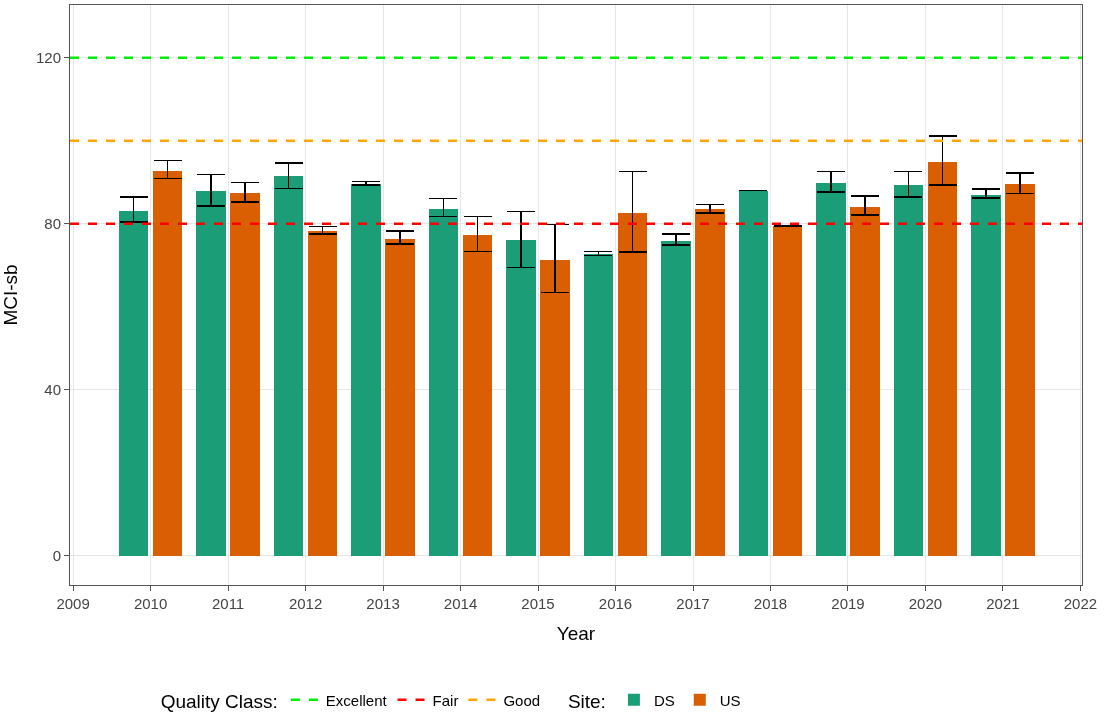 The height and width of the screenshot is (724, 1112). I want to click on x-tick-label: 2010, so click(150, 603).